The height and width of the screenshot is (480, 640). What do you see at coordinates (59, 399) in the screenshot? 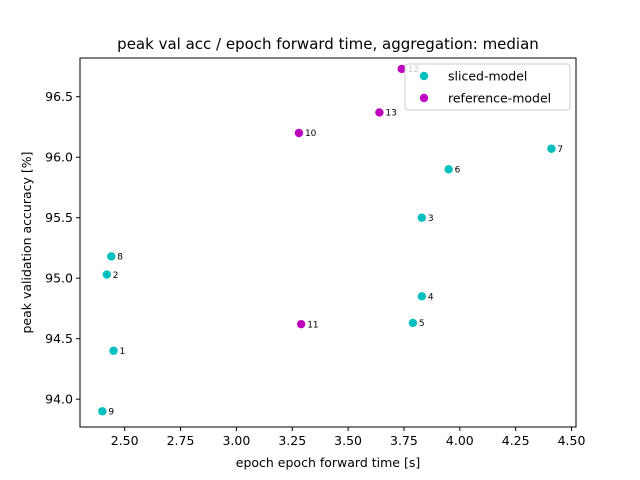
I see `y-tick-label: 94.0` at bounding box center [59, 399].